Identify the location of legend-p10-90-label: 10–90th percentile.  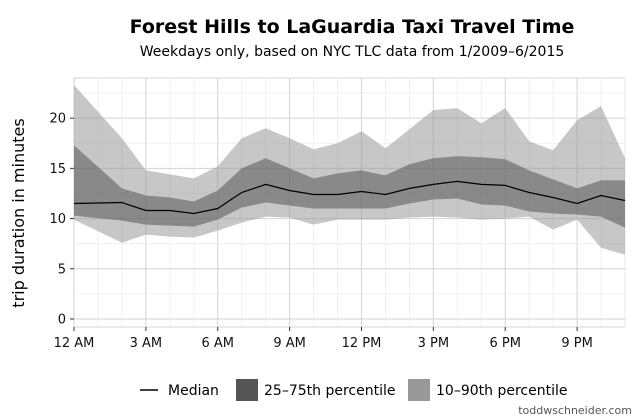
(501, 391).